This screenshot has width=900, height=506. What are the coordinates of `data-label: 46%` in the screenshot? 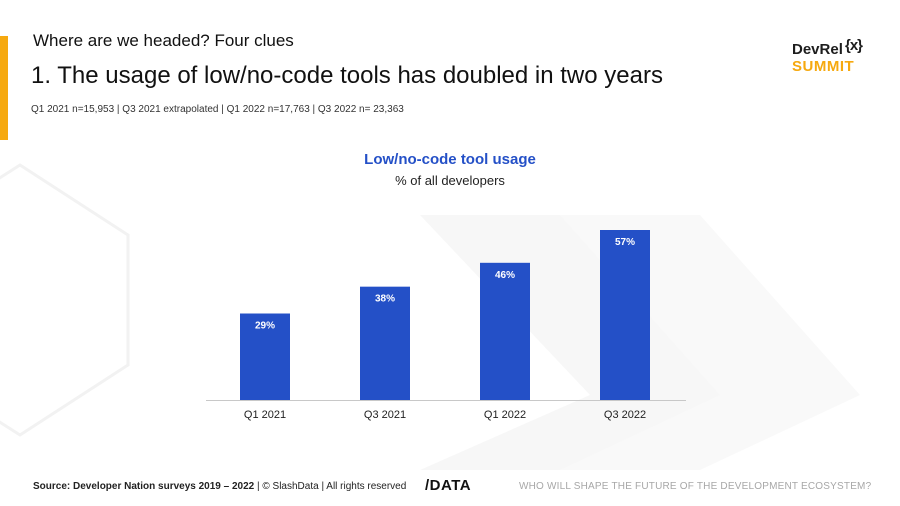 It's located at (505, 275).